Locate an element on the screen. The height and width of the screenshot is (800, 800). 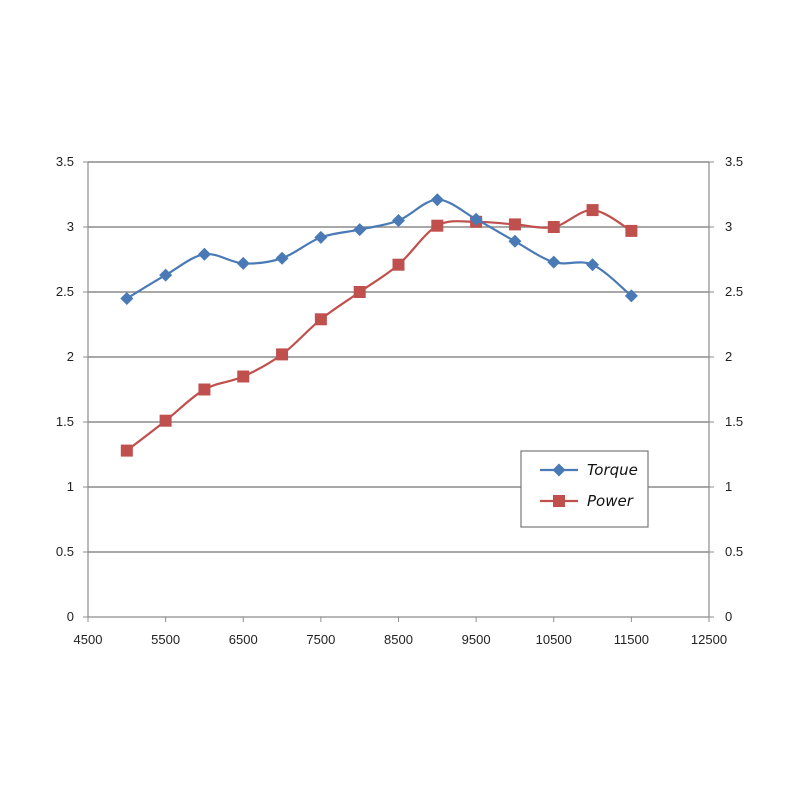
x-tick-label: 4500 is located at coordinates (88, 639).